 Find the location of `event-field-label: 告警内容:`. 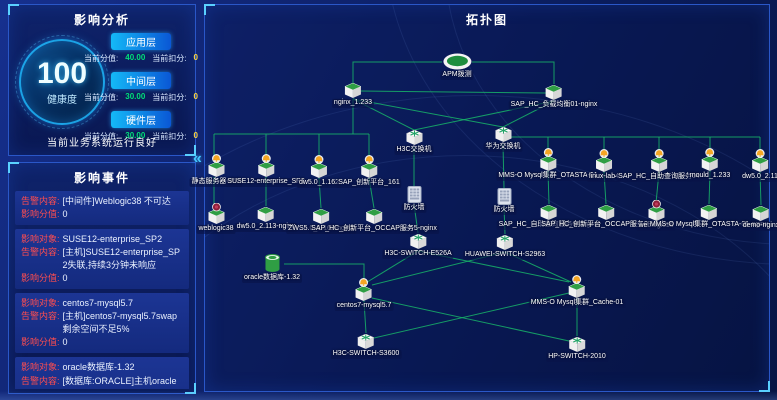

event-field-label: 告警内容: is located at coordinates (40, 380).